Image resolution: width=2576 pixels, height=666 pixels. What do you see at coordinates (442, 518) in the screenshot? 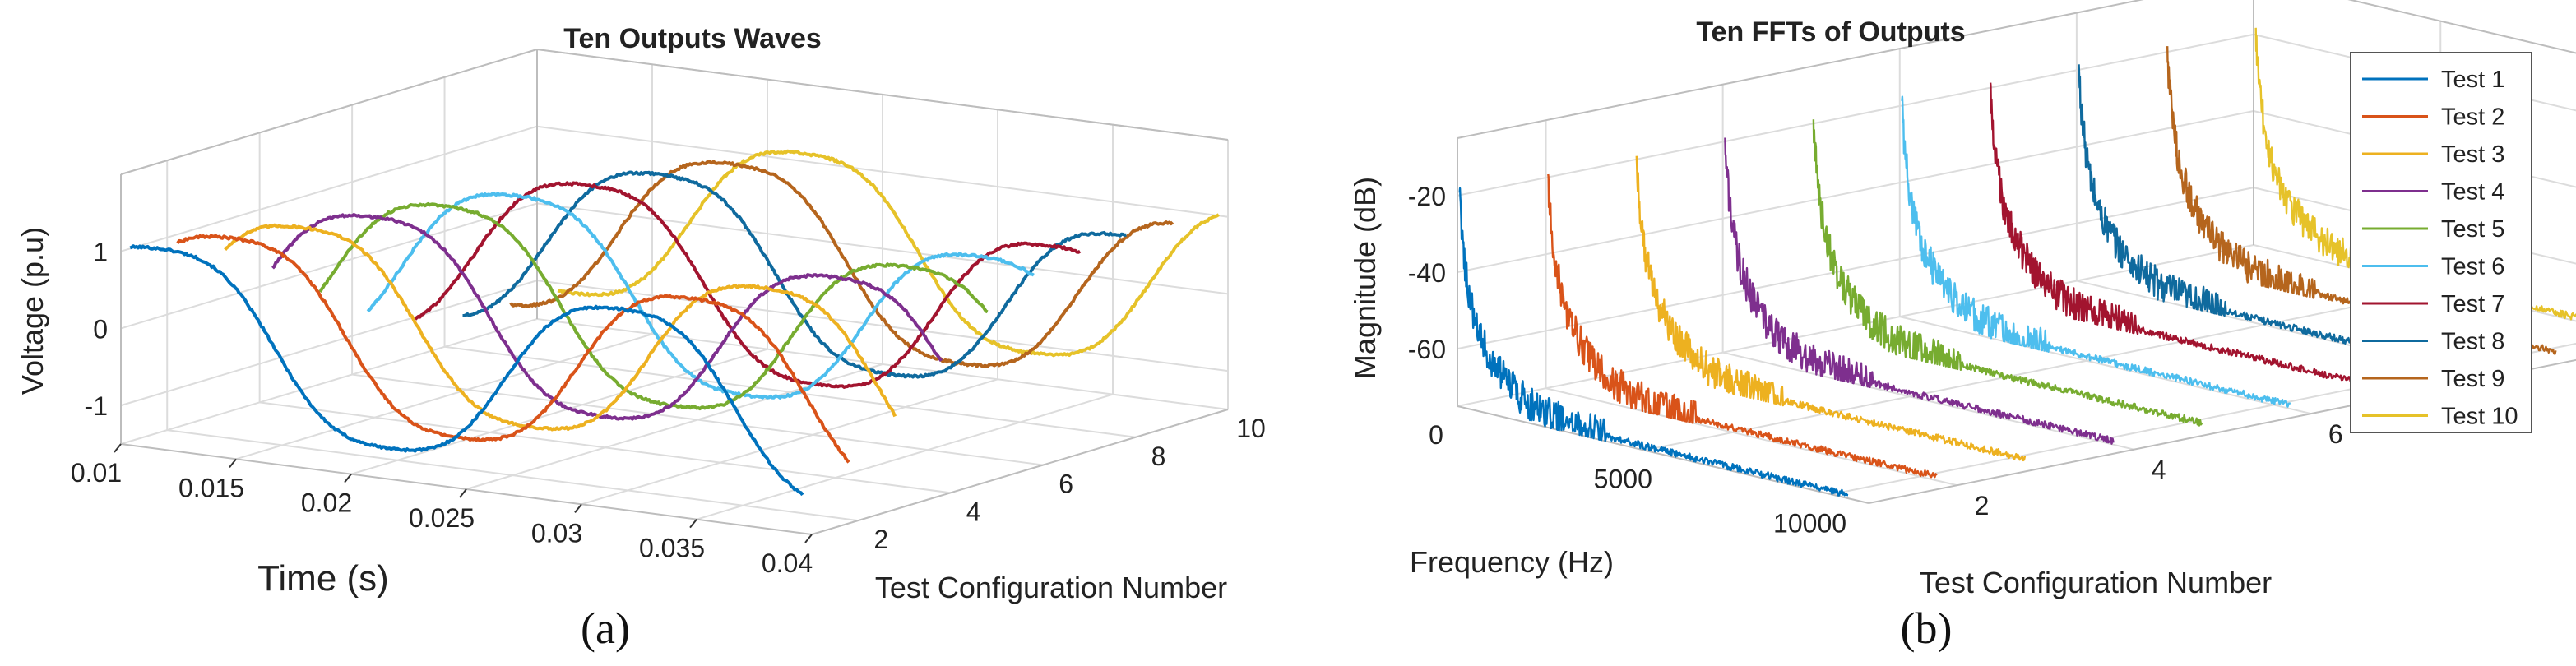
I see `x-tick-label: 0.025` at bounding box center [442, 518].